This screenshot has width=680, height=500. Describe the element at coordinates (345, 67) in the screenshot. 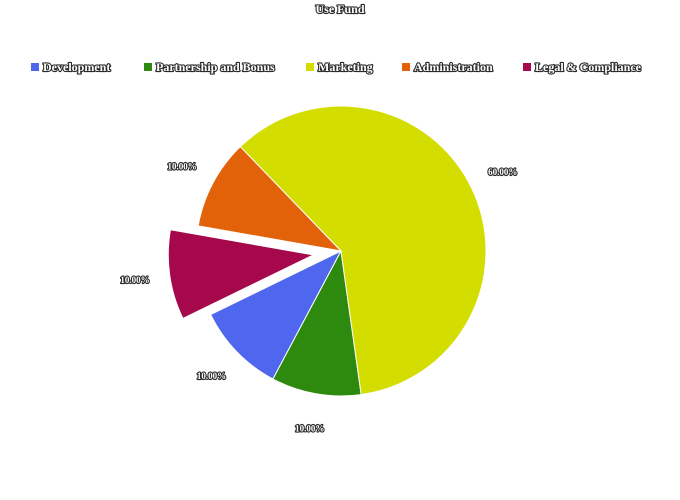

I see `legend-label: Marketing` at that location.